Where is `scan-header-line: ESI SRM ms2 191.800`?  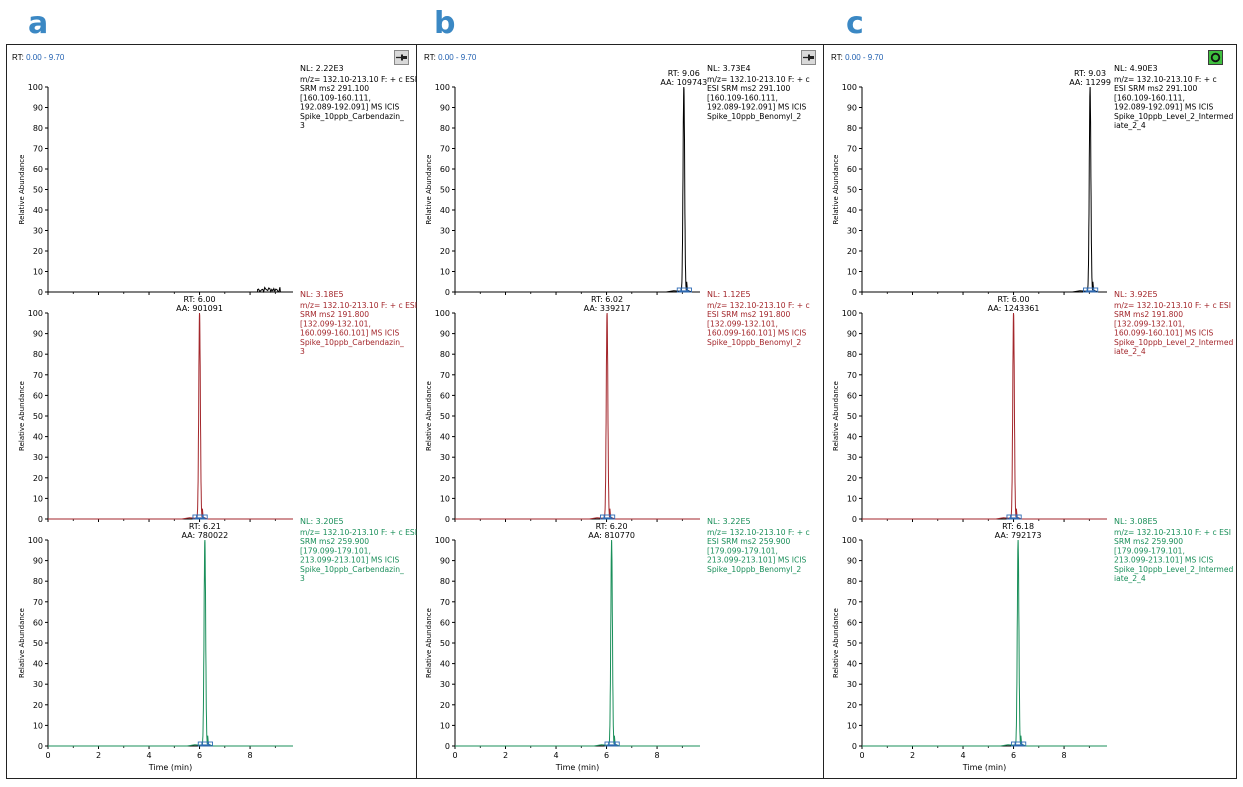
scan-header-line: ESI SRM ms2 191.800 is located at coordinates (749, 314).